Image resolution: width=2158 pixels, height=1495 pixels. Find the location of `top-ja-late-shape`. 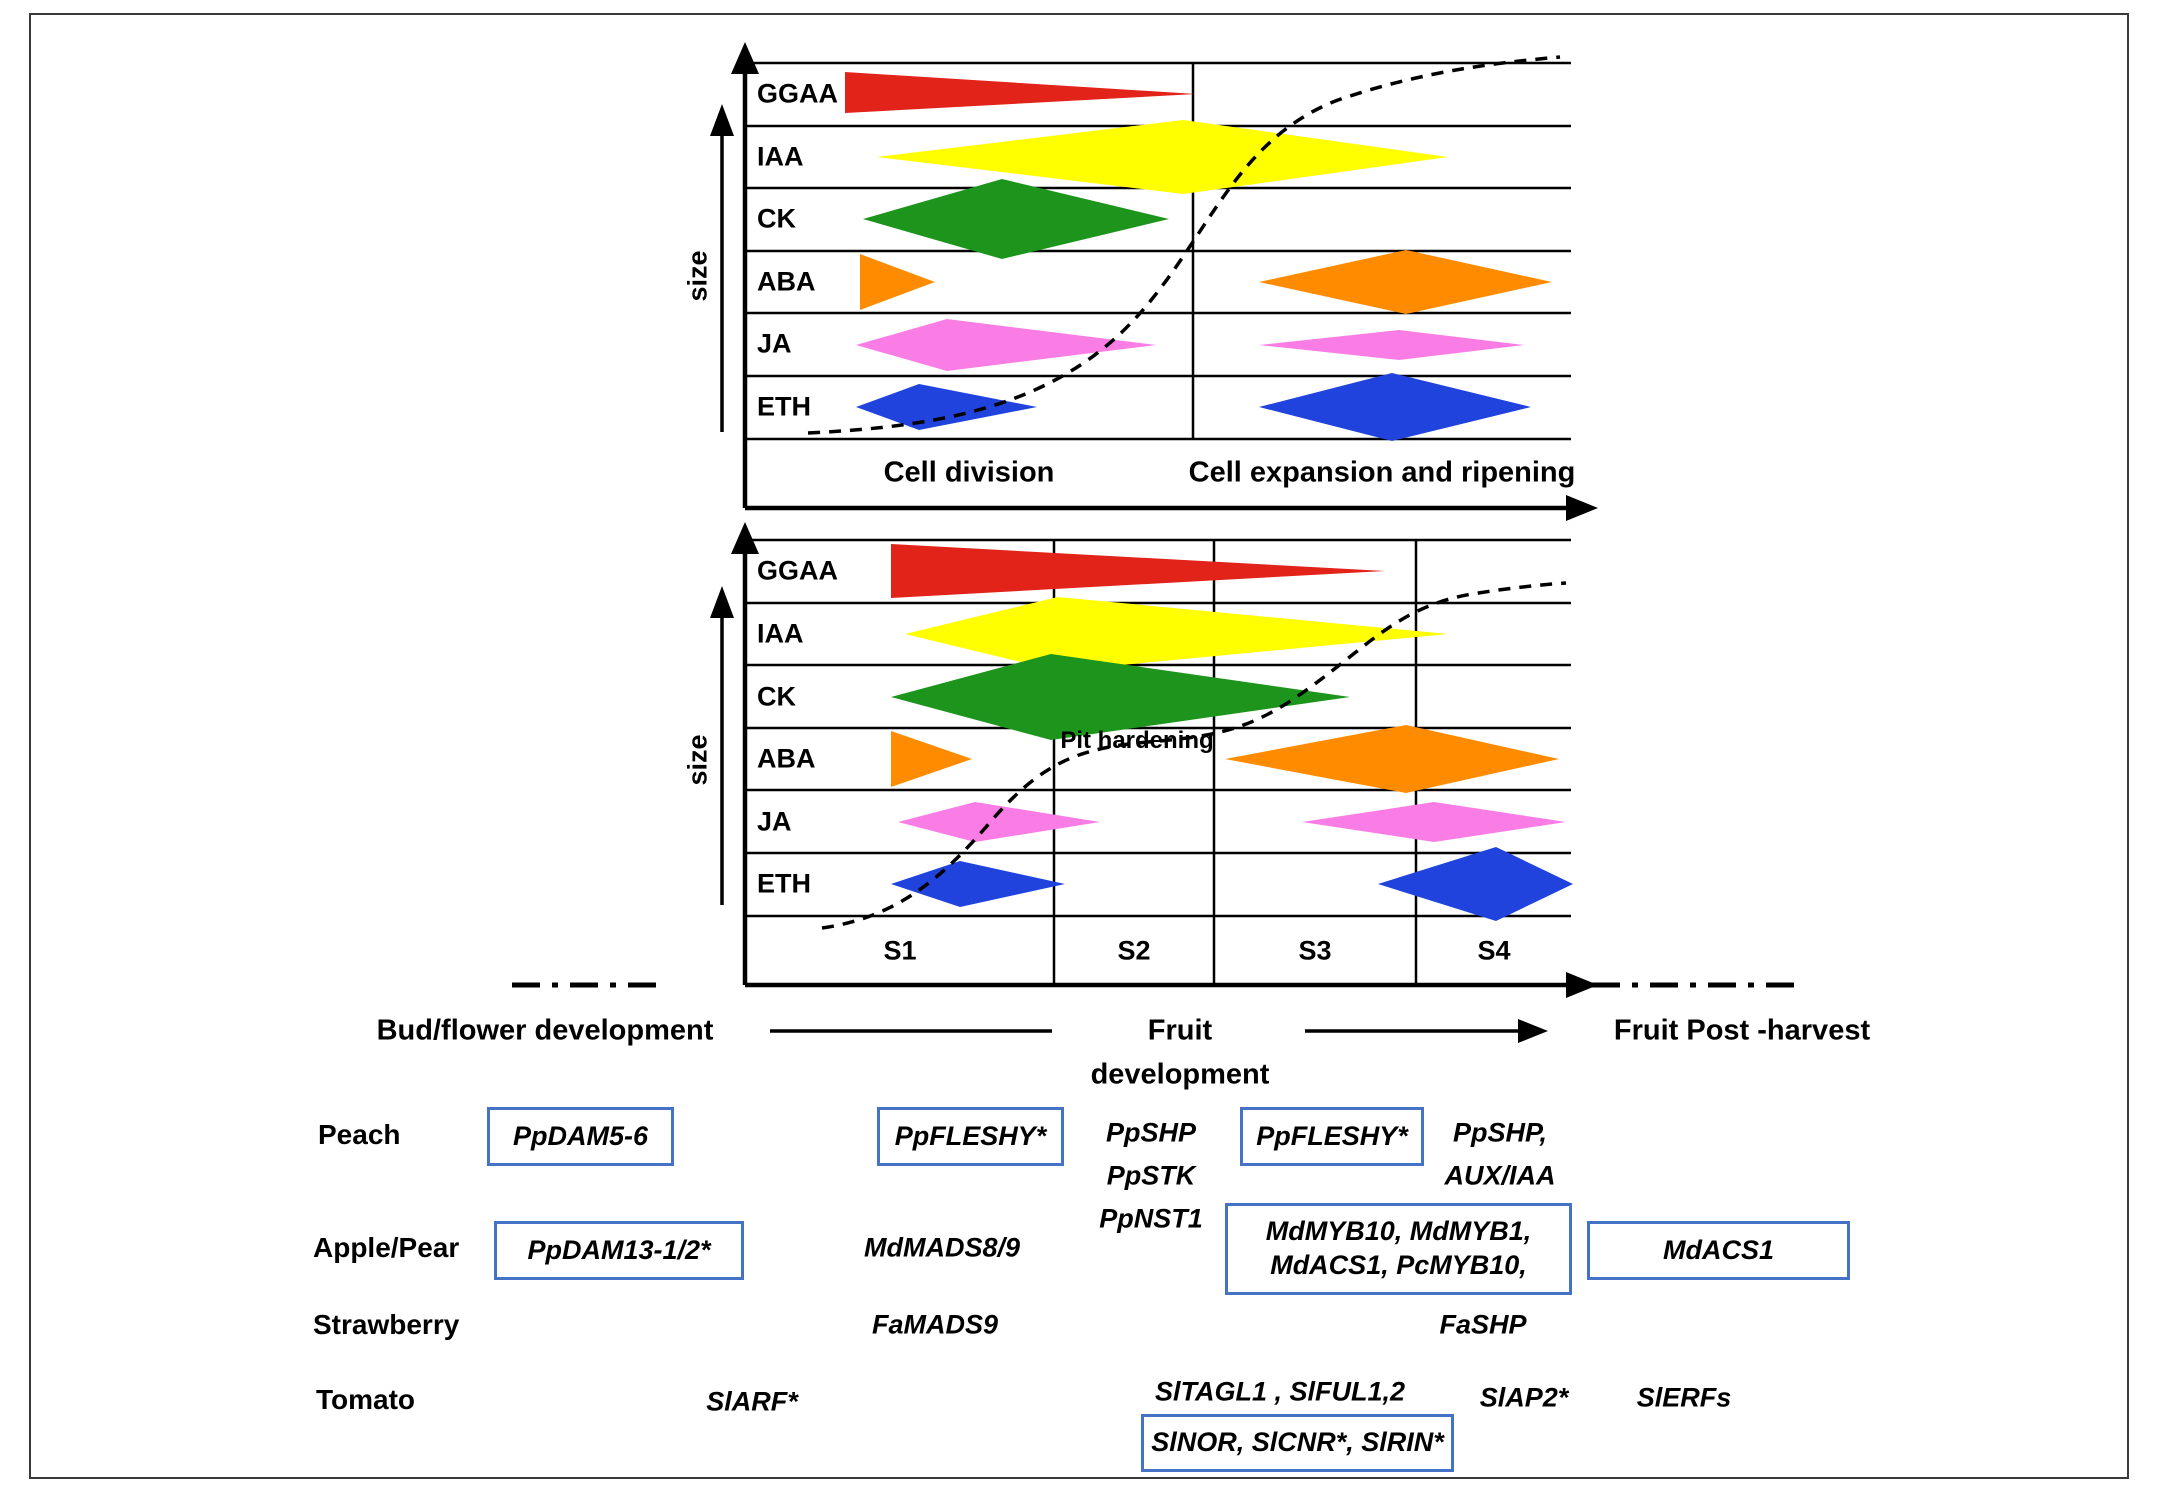

top-ja-late-shape is located at coordinates (1391, 345).